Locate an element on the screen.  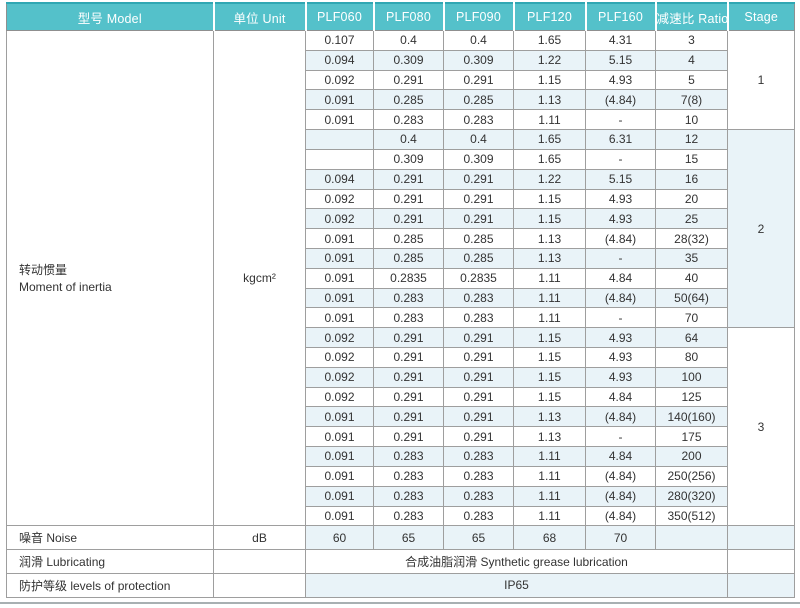
inertia-label-en: Moment of inertia is located at coordinates (65, 286).